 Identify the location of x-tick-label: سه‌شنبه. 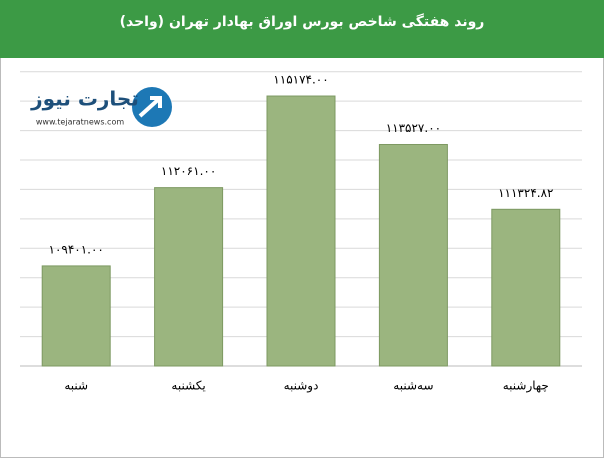
(413, 386).